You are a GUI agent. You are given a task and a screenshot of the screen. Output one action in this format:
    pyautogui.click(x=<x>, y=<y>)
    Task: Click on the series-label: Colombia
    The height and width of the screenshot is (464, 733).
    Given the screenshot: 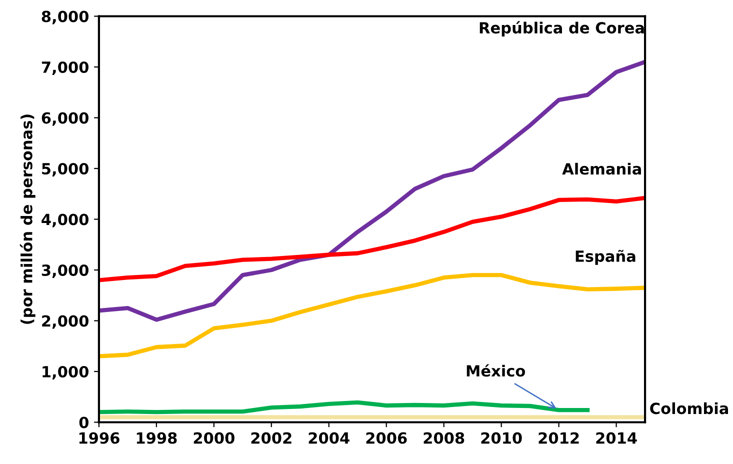 What is the action you would take?
    pyautogui.click(x=689, y=408)
    